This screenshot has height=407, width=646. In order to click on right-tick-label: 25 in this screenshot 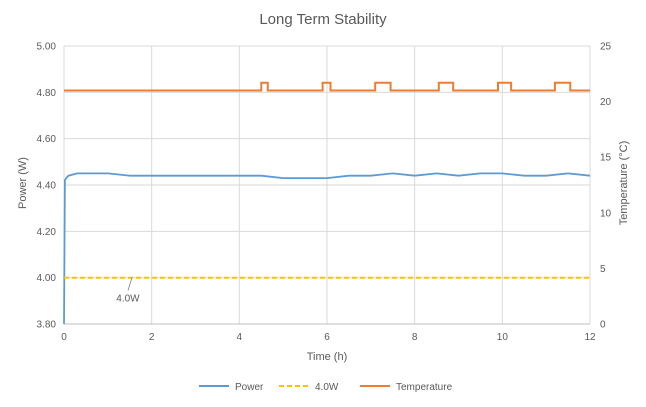, I will do `click(606, 47)`.